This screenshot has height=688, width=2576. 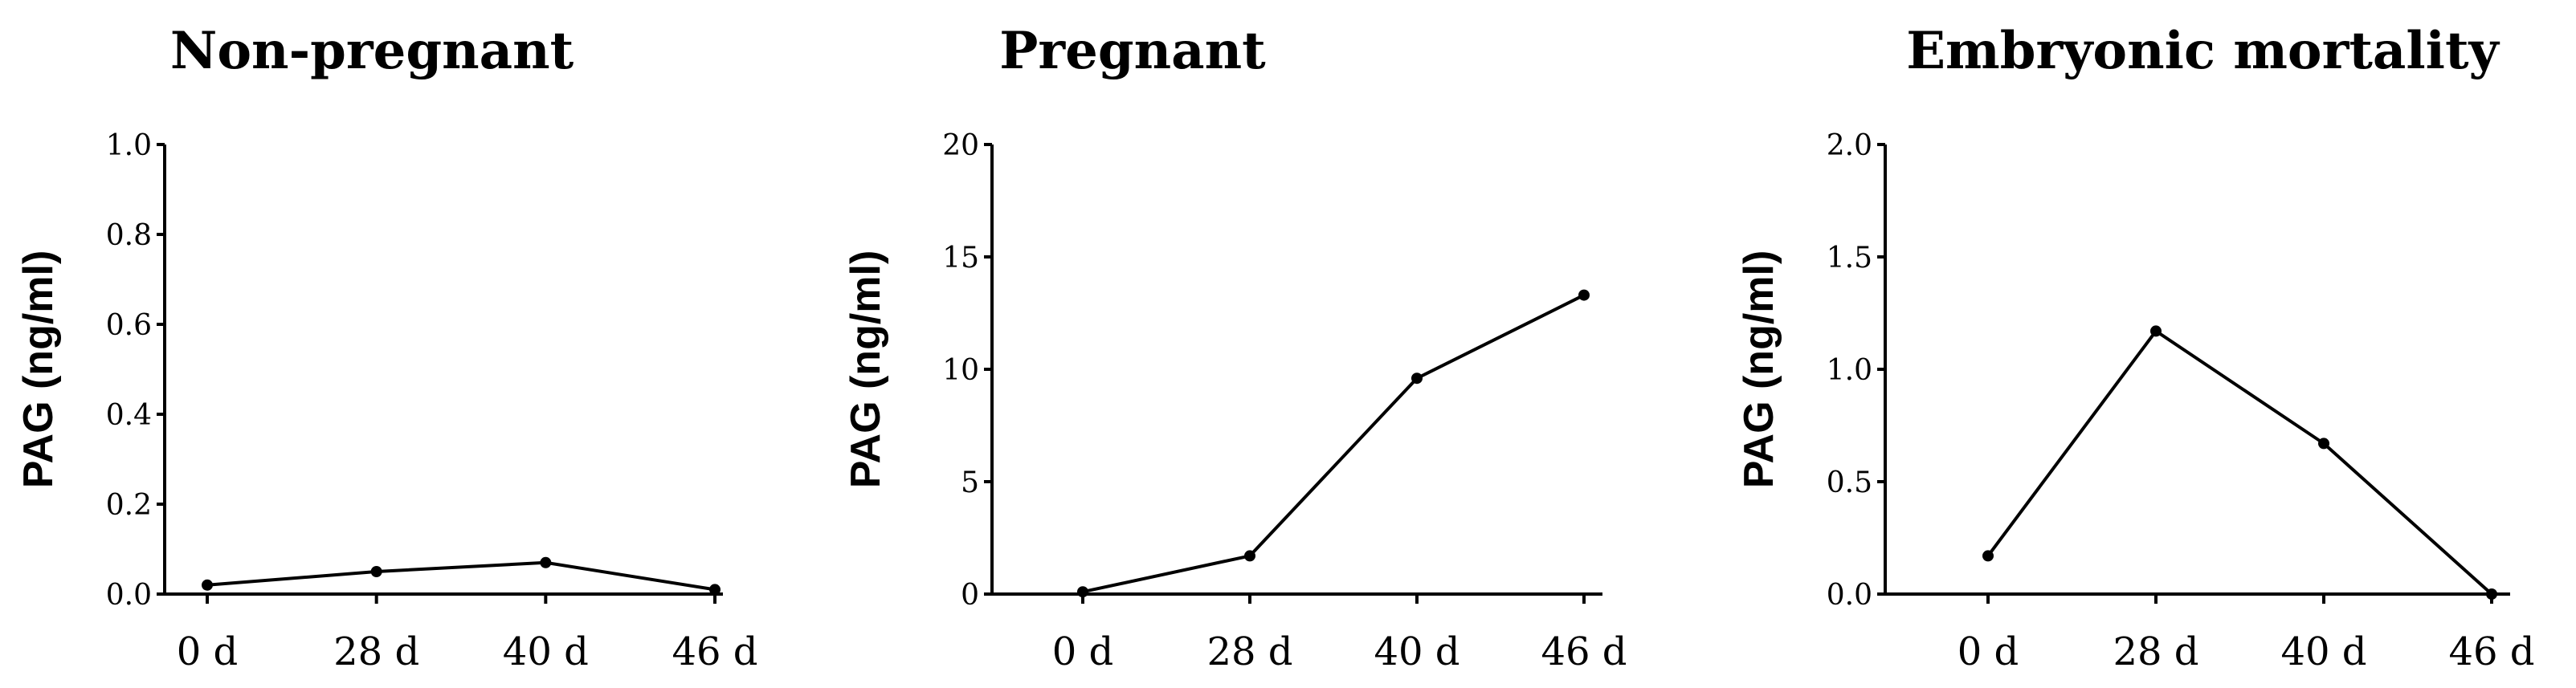 What do you see at coordinates (1849, 482) in the screenshot?
I see `y-tick-label: 0.5` at bounding box center [1849, 482].